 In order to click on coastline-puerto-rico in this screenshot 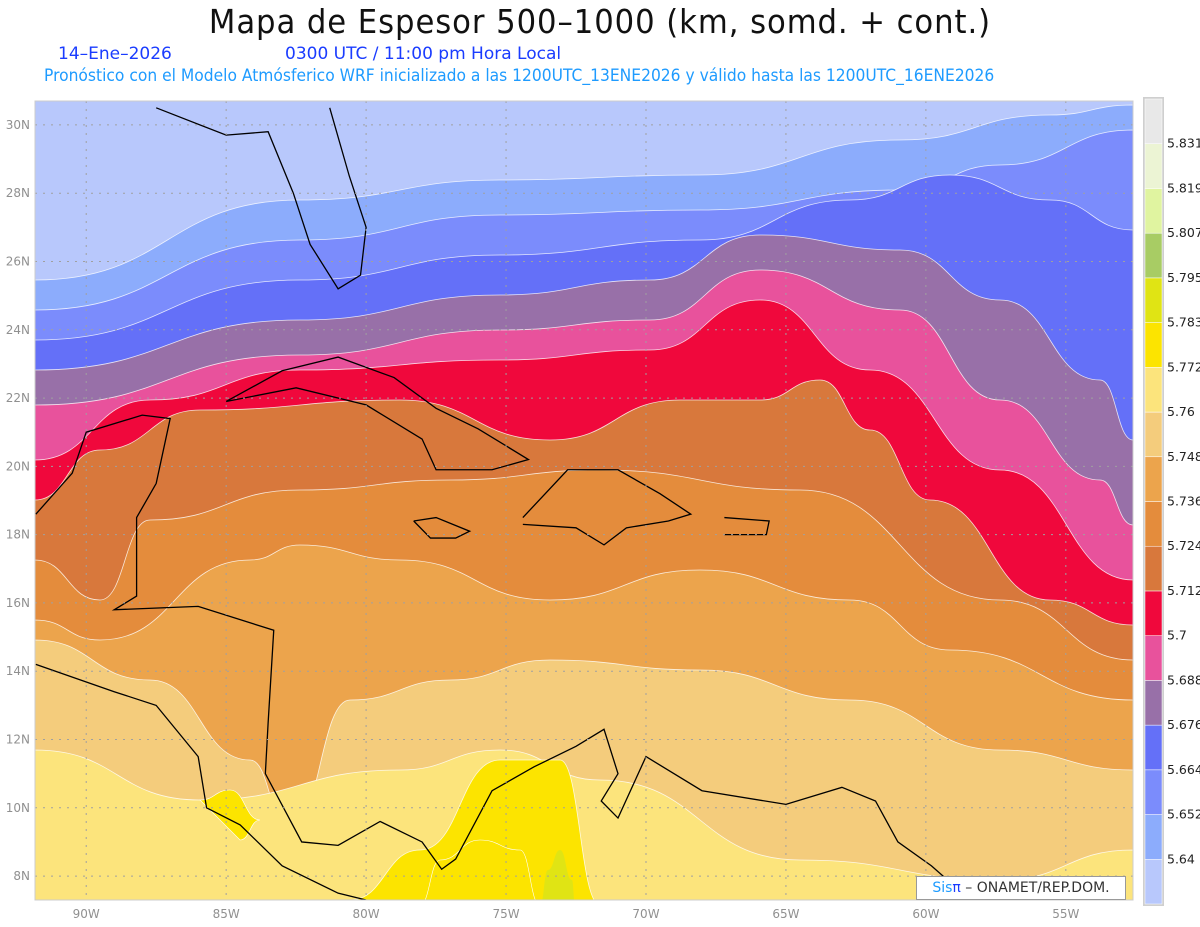, I will do `click(747, 526)`.